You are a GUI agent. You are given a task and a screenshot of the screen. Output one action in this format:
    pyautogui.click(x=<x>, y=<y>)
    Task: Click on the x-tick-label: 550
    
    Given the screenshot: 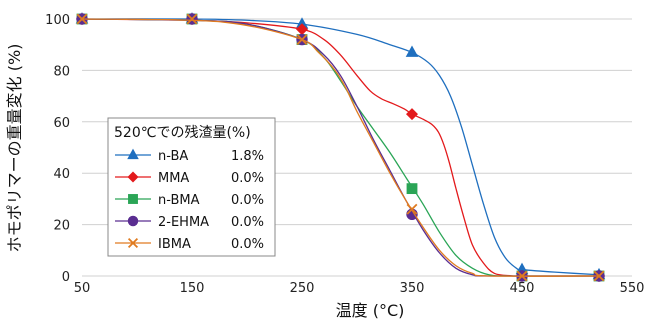 What is the action you would take?
    pyautogui.click(x=632, y=288)
    